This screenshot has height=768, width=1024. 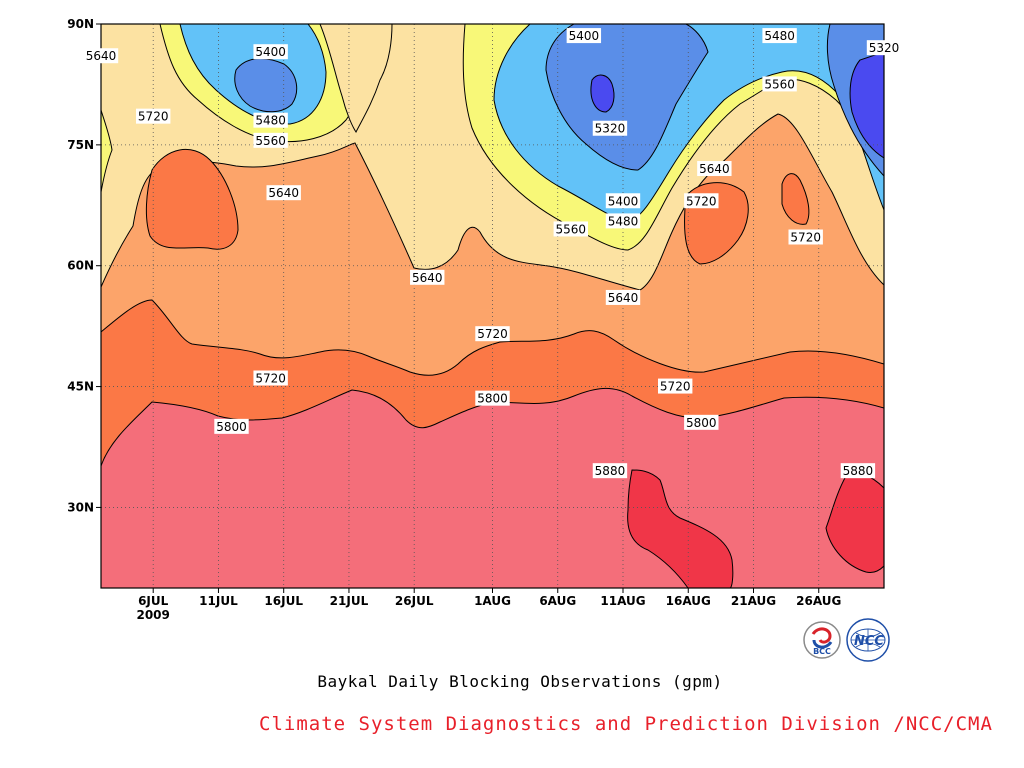 I want to click on ncc-logo: NCC, so click(x=868, y=640).